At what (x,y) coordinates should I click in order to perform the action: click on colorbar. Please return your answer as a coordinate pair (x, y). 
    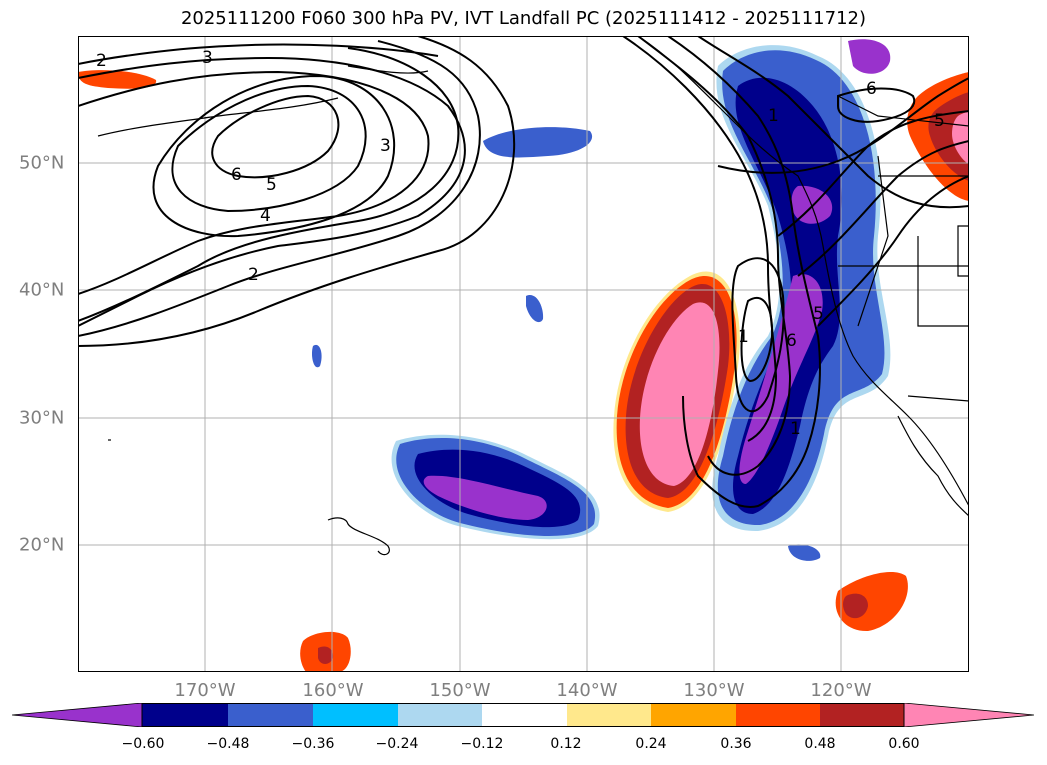
    Looking at the image, I should click on (523, 715).